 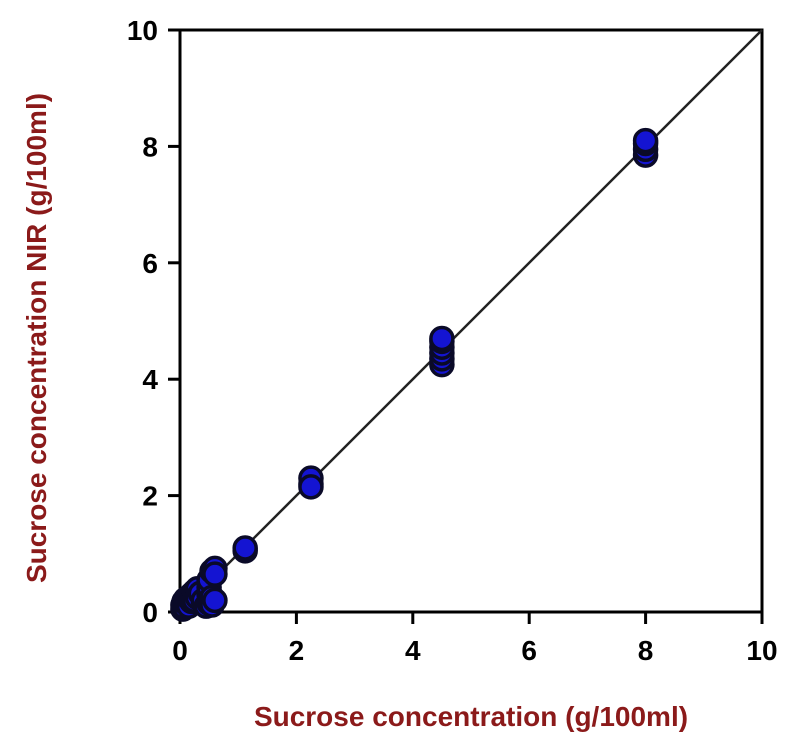 I want to click on x-axis-label: Sucrose concentration (g/100ml), so click(x=471, y=716).